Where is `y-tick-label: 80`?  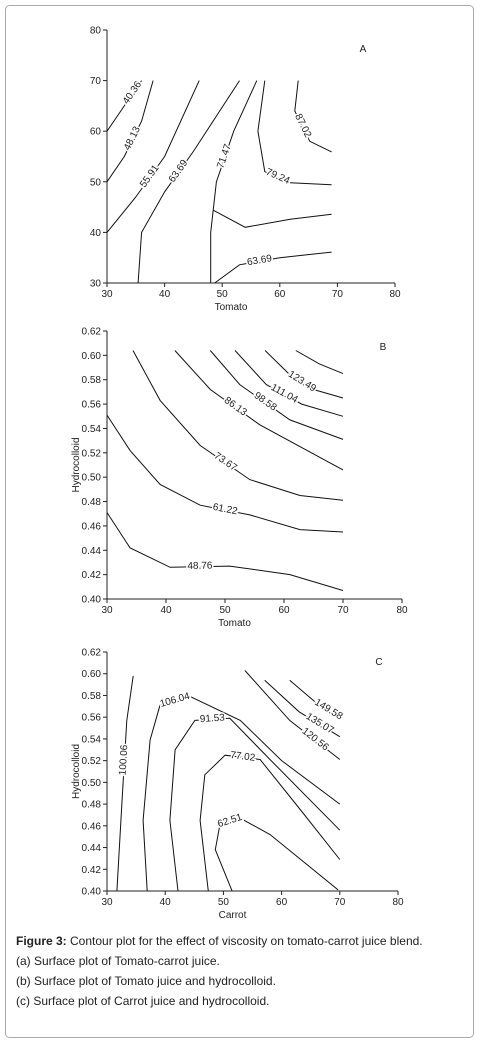
y-tick-label: 80 is located at coordinates (96, 31).